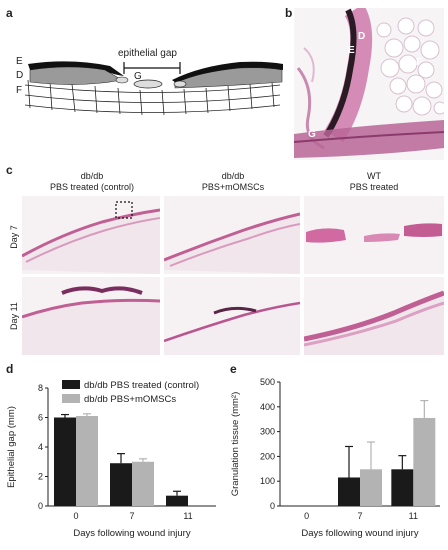  Describe the element at coordinates (9, 170) in the screenshot. I see `panel-c-label: c` at that location.